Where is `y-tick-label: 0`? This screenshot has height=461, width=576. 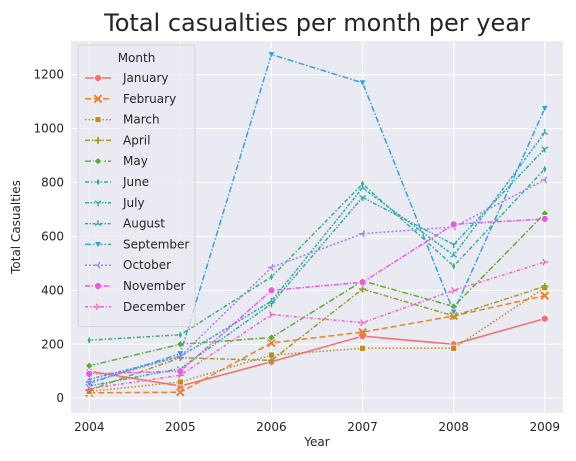 y-tick-label: 0 is located at coordinates (60, 398).